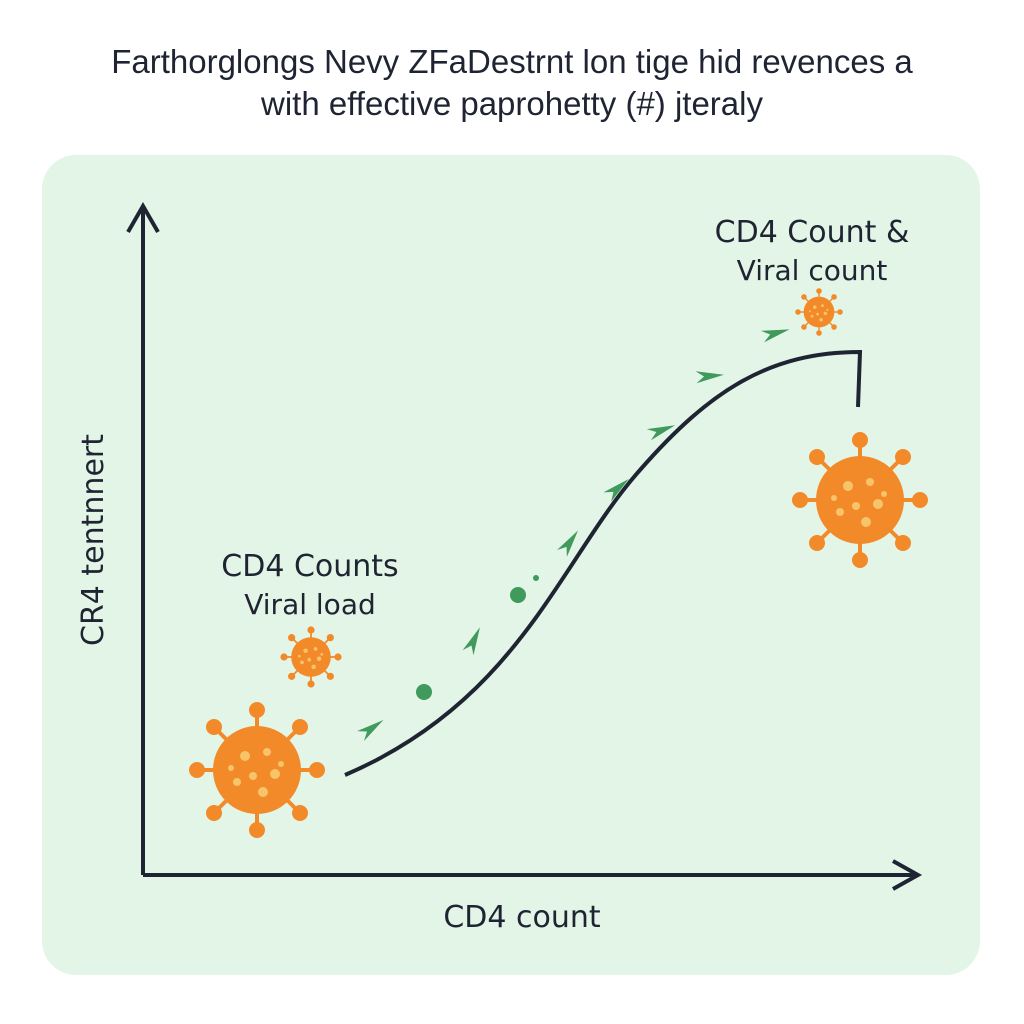 The height and width of the screenshot is (1024, 1024). I want to click on y-axis-label: CR4 tentnnert, so click(93, 540).